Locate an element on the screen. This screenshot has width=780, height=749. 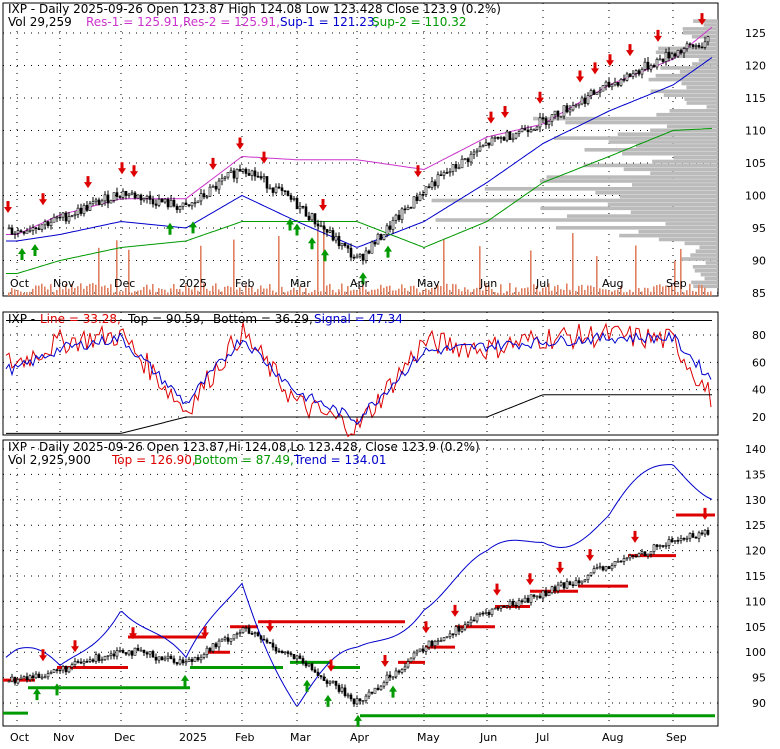
trend-x-tick: Nov is located at coordinates (64, 737).